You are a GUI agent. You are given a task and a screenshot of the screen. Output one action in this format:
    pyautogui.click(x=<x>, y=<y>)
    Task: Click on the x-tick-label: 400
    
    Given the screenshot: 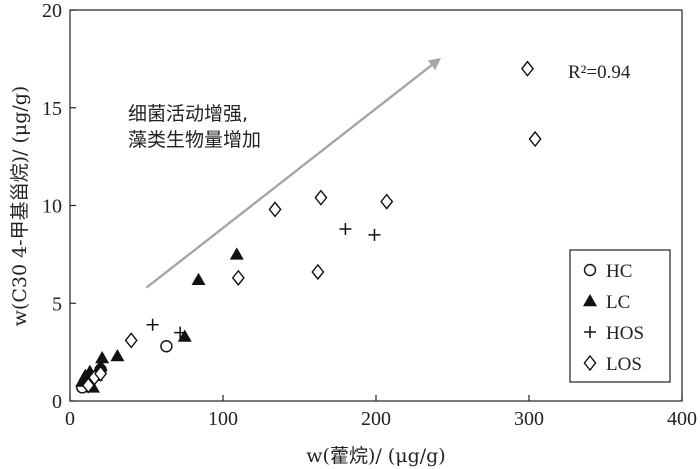 What is the action you would take?
    pyautogui.click(x=682, y=419)
    